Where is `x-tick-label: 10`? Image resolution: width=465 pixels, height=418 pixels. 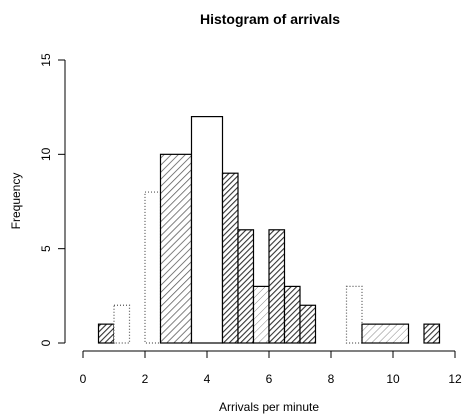 x-tick-label: 10 is located at coordinates (393, 379).